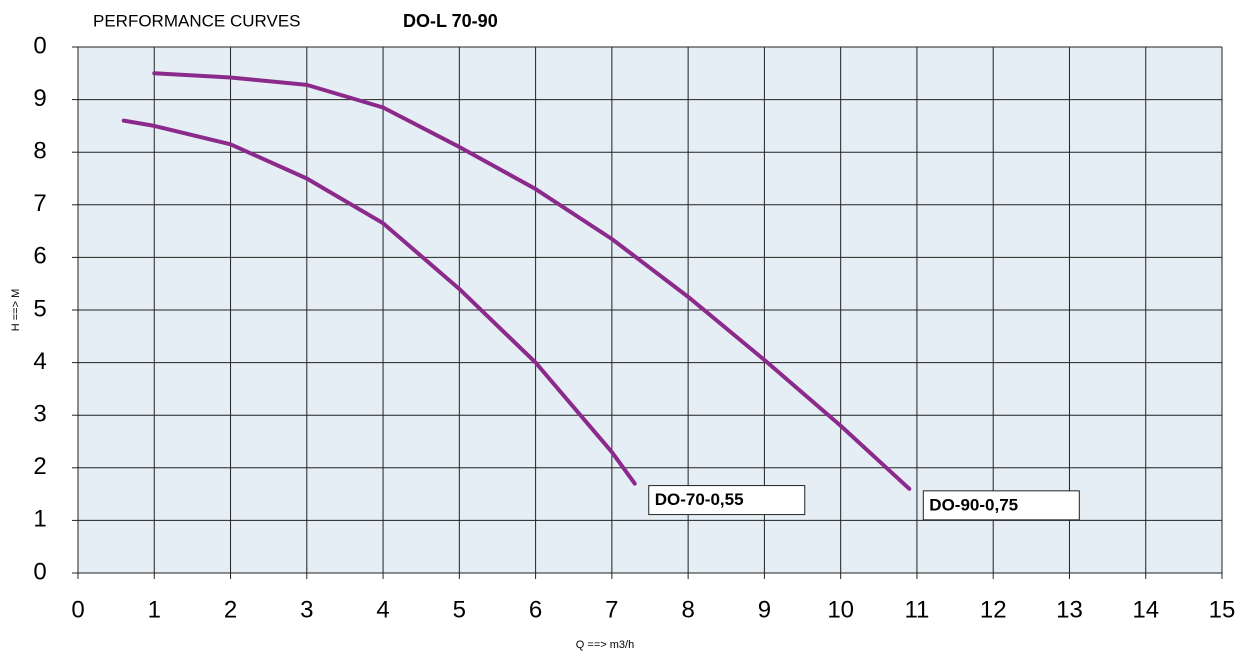 The height and width of the screenshot is (652, 1249). What do you see at coordinates (39, 203) in the screenshot?
I see `y-tick-label: 7` at bounding box center [39, 203].